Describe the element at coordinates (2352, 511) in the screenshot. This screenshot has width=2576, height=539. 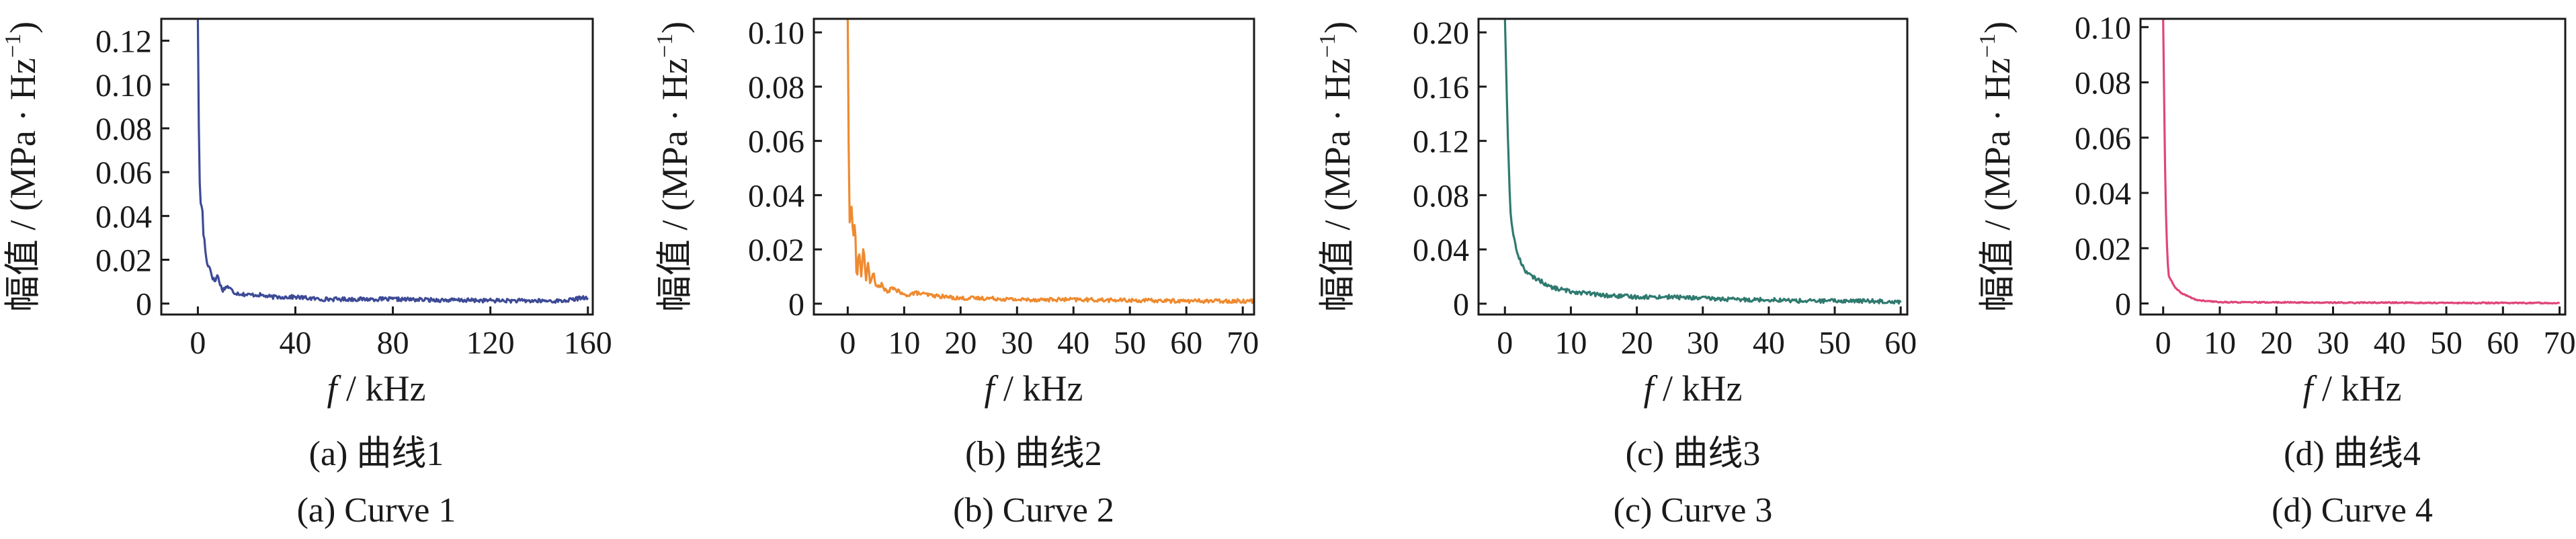
I see `caption-english: (d) Curve 4` at that location.